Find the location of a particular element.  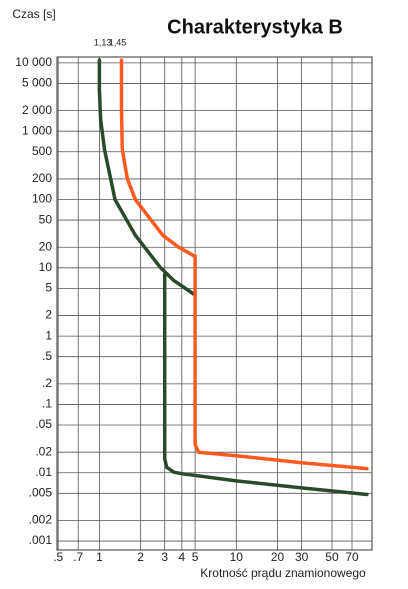

y-axis-label: Czas [s] is located at coordinates (33, 14).